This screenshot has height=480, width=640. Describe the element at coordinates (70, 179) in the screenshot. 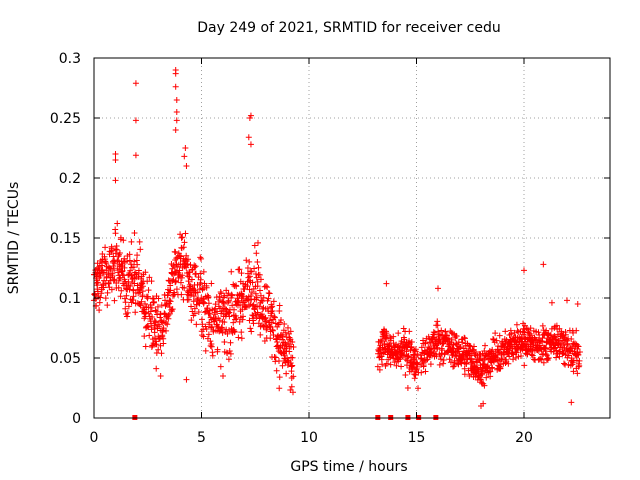

I see `y-tick-label: 0.2` at that location.